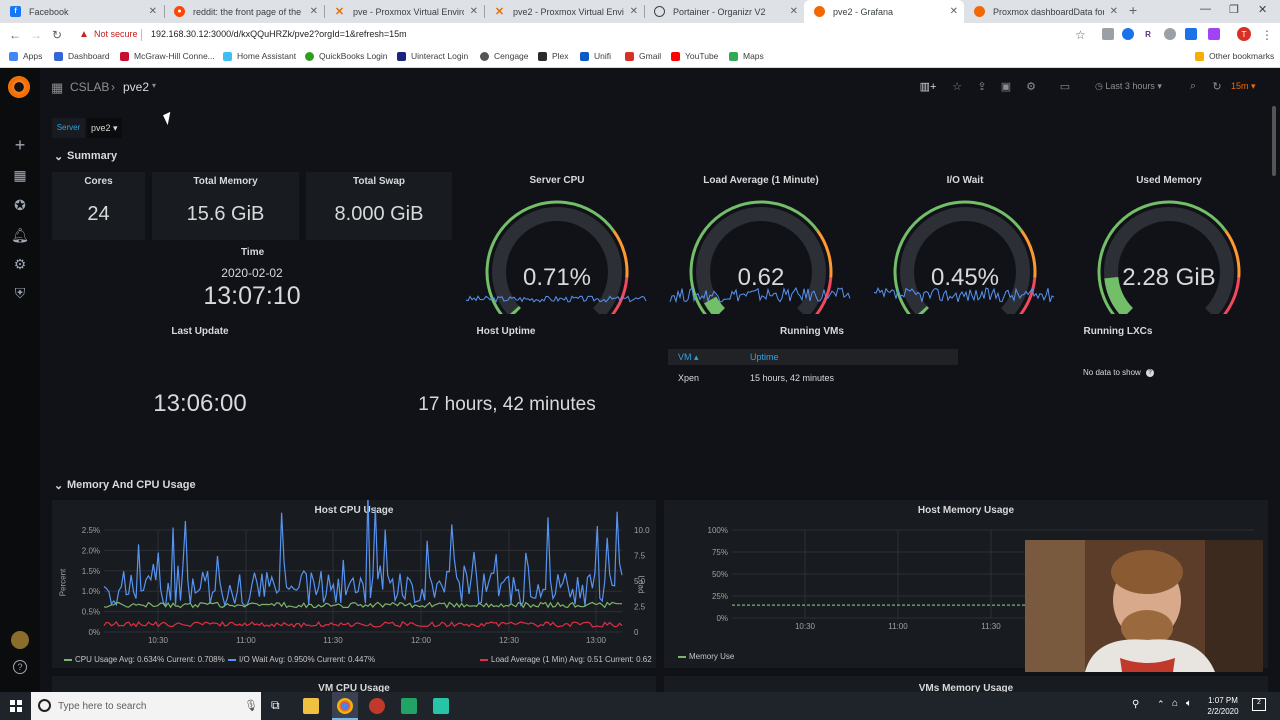 Image resolution: width=1280 pixels, height=720 pixels. What do you see at coordinates (724, 11) in the screenshot?
I see `browser-tab: Portainer - Organizr V2 ✕` at bounding box center [724, 11].